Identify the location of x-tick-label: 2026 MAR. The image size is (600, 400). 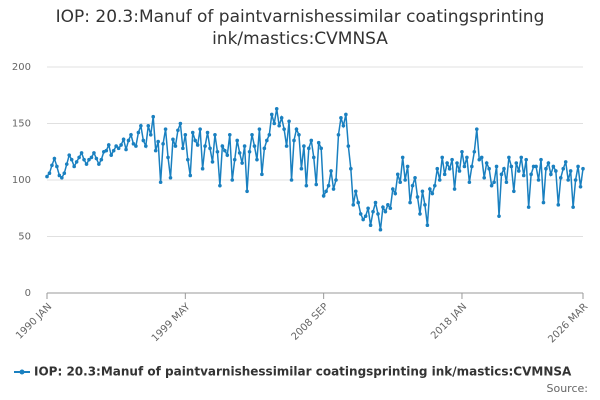
(568, 323).